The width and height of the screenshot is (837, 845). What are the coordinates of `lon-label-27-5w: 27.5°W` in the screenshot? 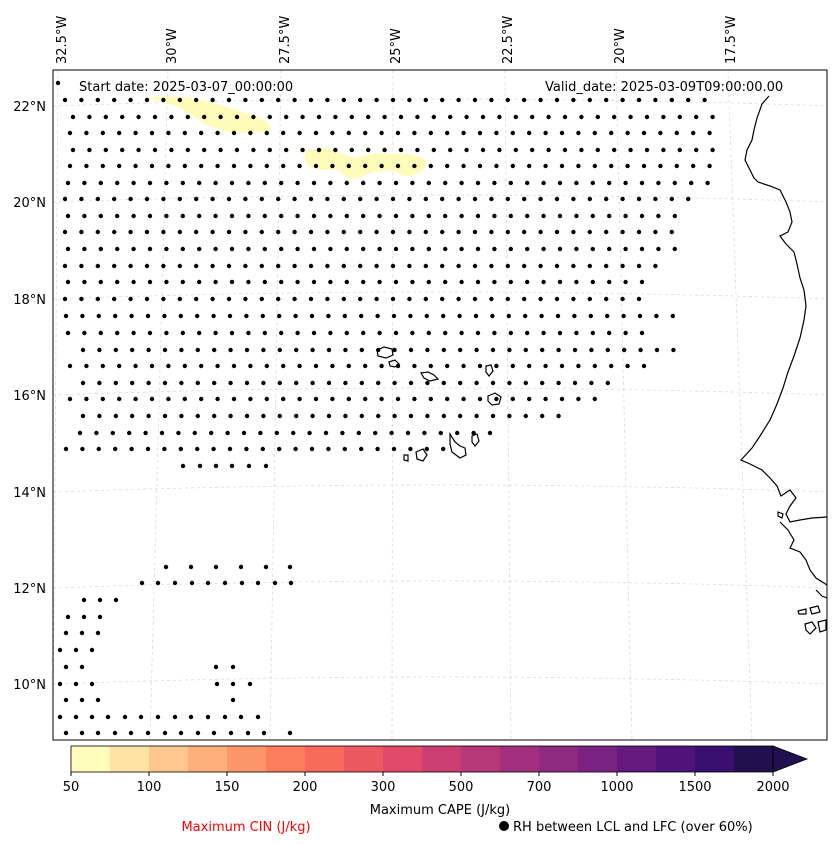 It's located at (285, 40).